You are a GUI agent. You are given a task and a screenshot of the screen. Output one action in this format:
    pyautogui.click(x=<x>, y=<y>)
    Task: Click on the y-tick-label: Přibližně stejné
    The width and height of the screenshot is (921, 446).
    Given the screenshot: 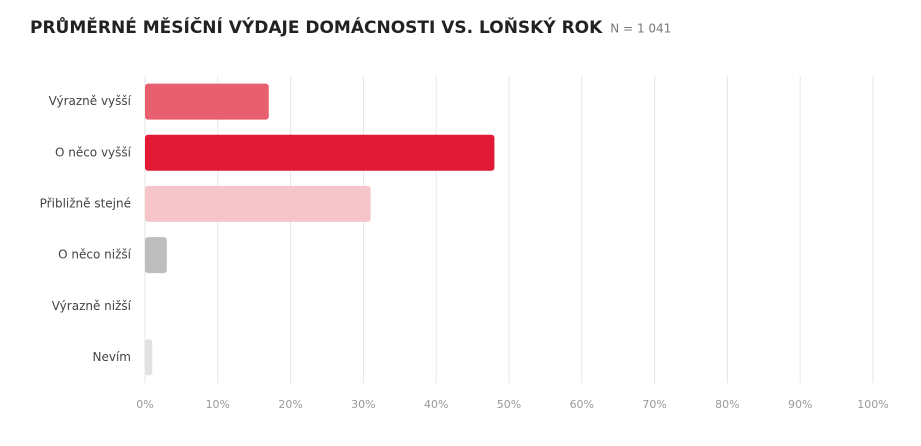 What is the action you would take?
    pyautogui.click(x=85, y=203)
    